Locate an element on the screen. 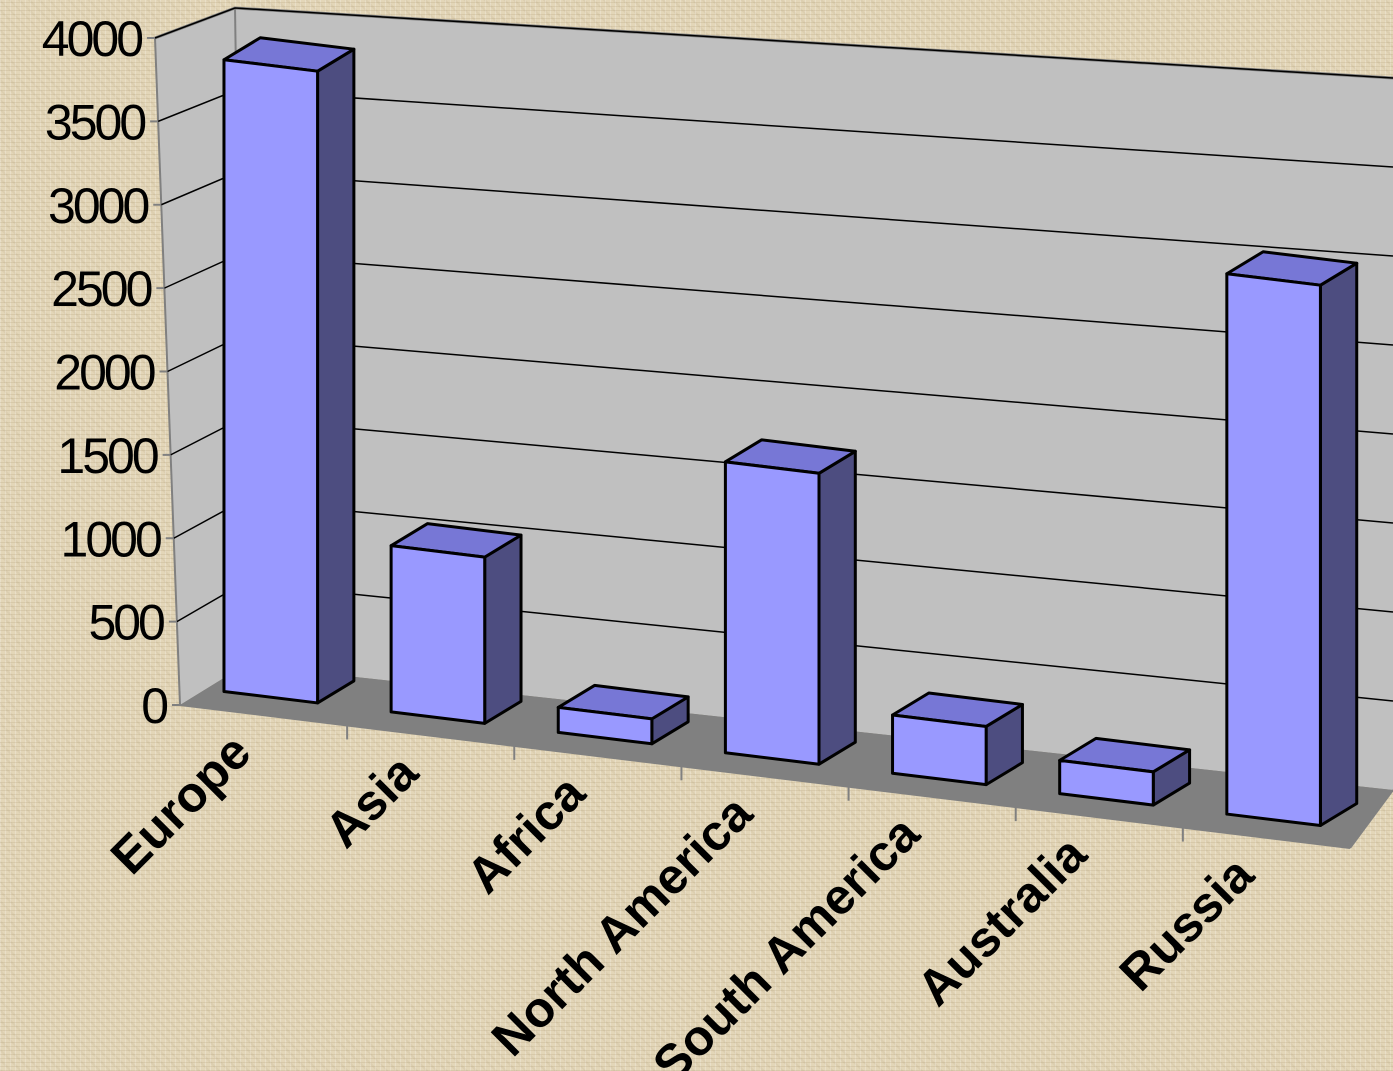 Image resolution: width=1393 pixels, height=1071 pixels. y-tick-label: 3500 is located at coordinates (95, 122).